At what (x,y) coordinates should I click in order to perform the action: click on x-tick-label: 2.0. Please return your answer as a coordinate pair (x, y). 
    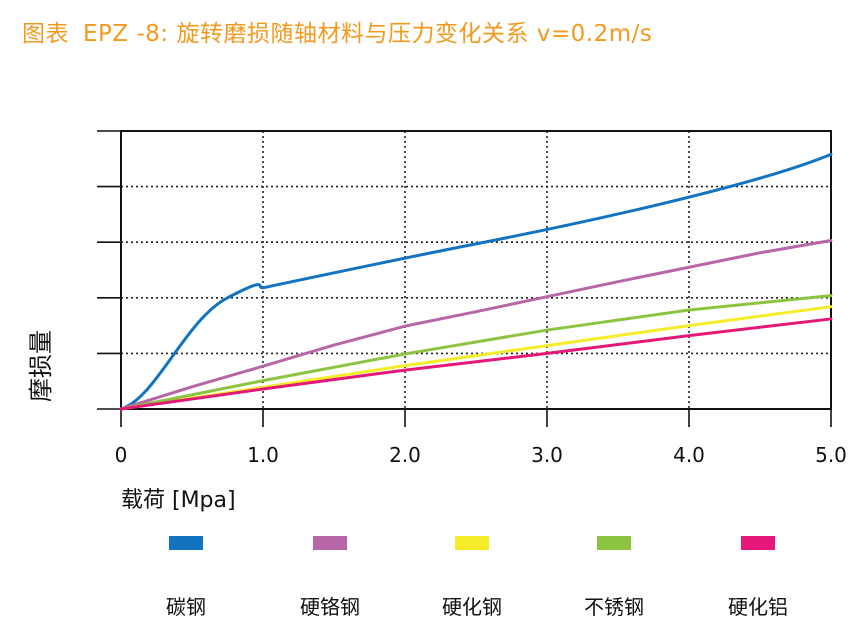
    Looking at the image, I should click on (405, 455).